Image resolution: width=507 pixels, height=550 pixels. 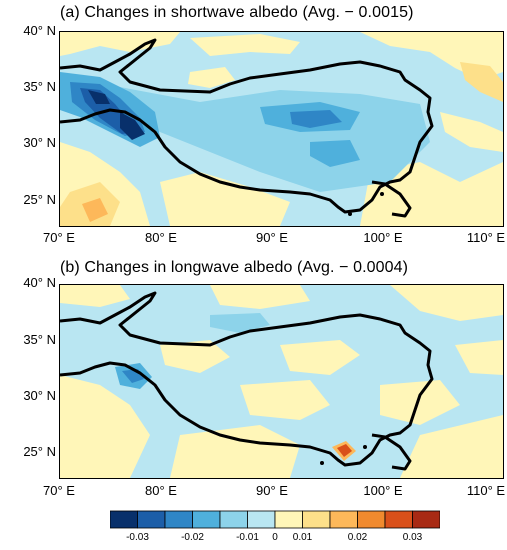 I want to click on colorbar-tick-label: -0.02, so click(x=192, y=537).